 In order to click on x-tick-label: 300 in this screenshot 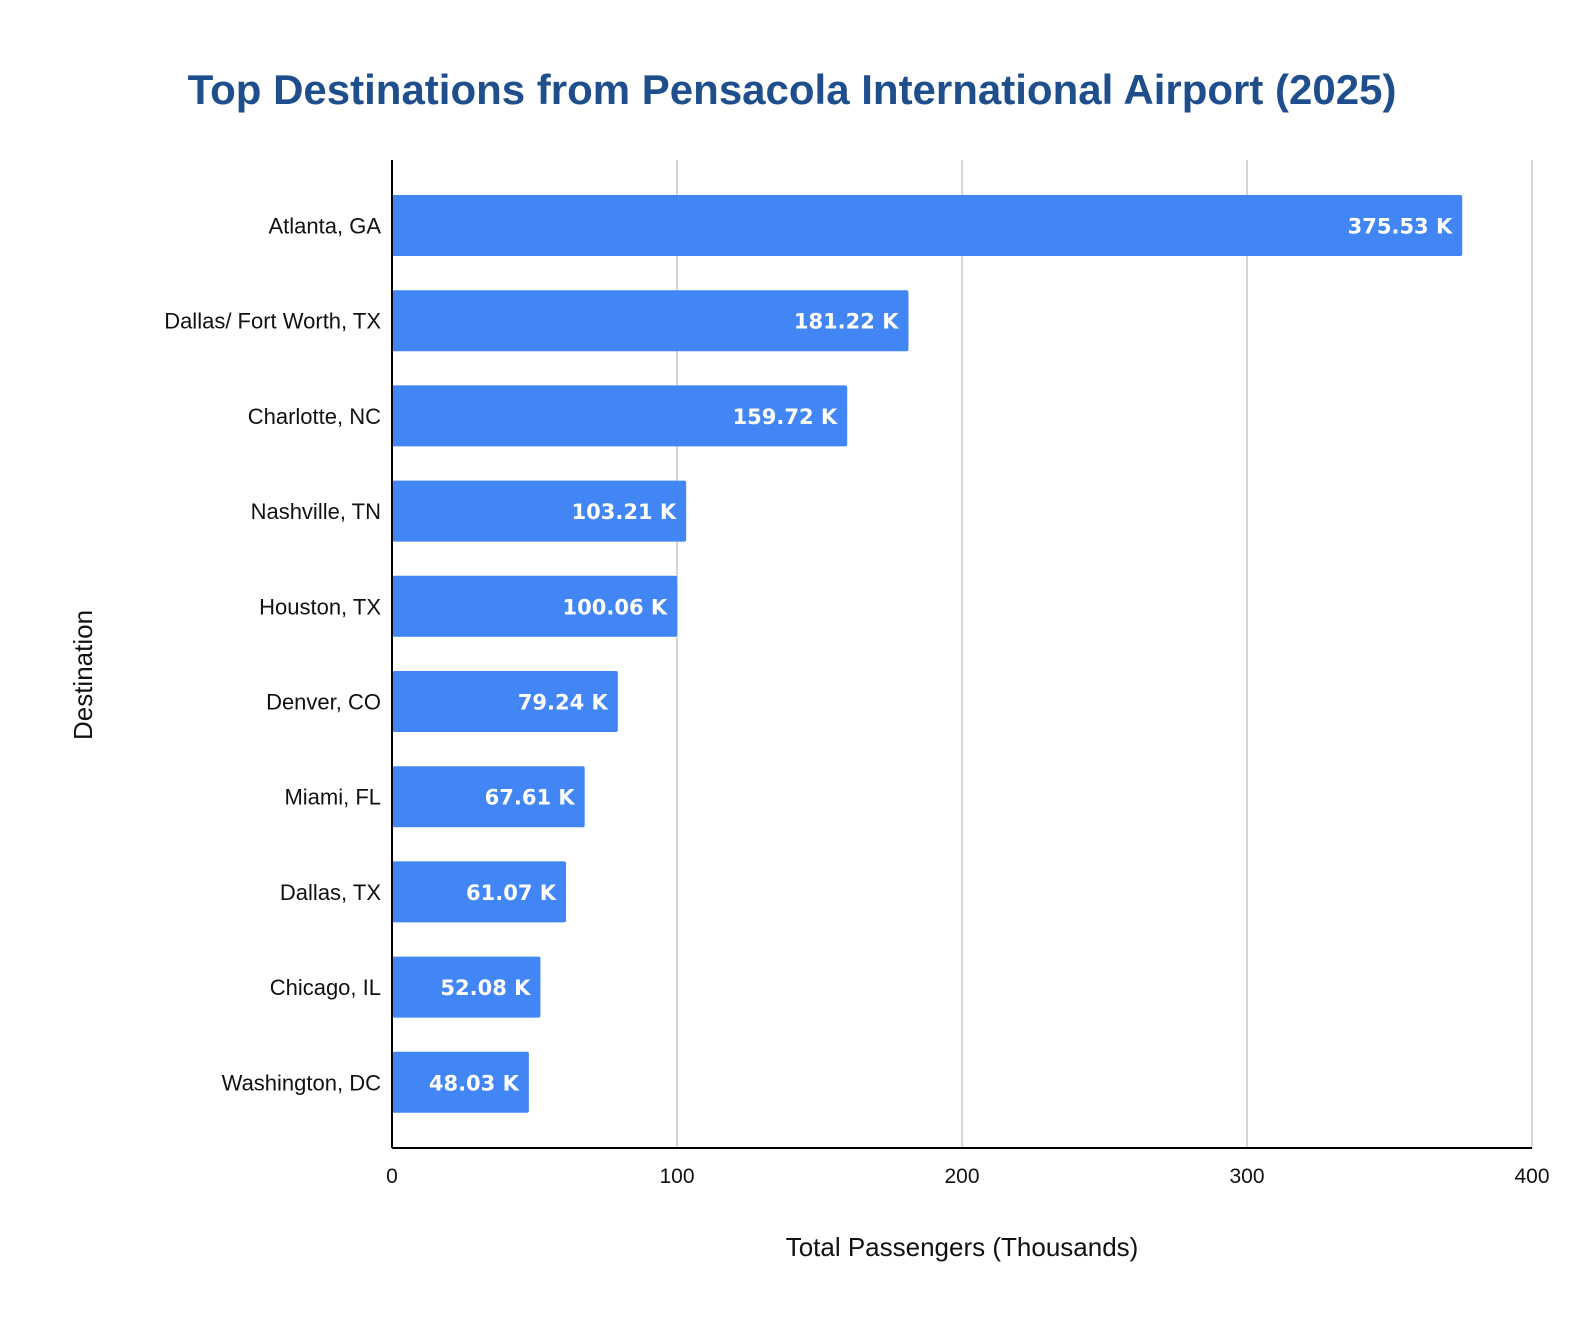, I will do `click(1246, 1176)`.